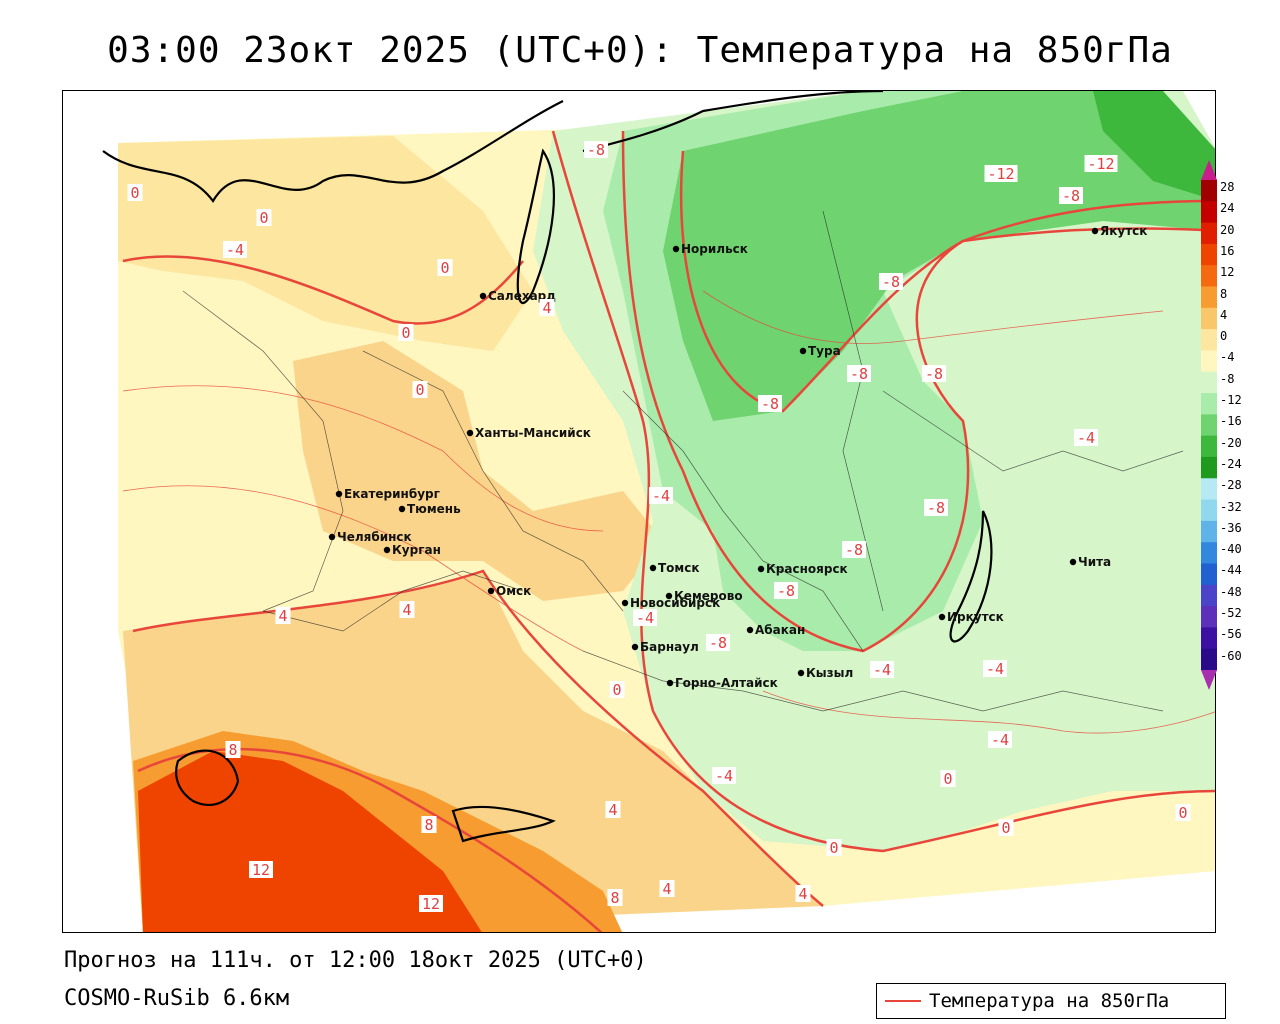  I want to click on colorbar-tick-label: 4, so click(1224, 314).